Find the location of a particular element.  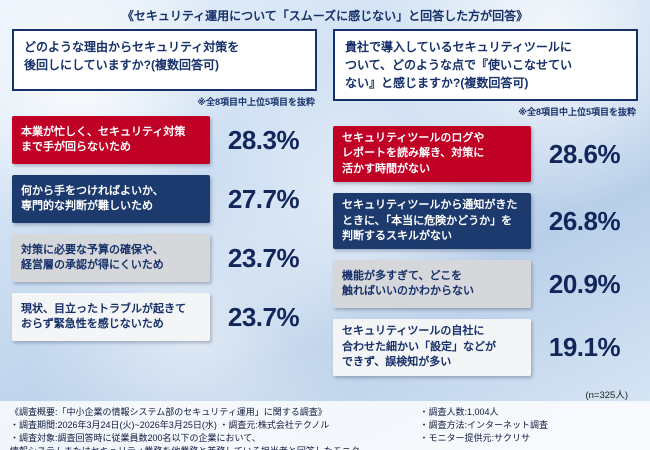

result-value: 26.8% is located at coordinates (584, 220).